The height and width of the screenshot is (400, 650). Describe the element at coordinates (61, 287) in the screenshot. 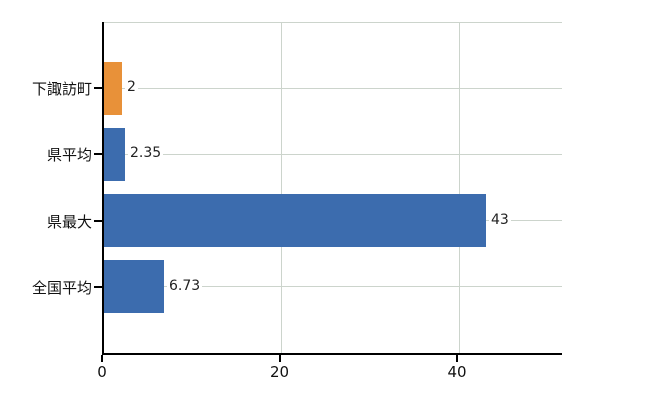

I see `category-label: 全国平均` at that location.